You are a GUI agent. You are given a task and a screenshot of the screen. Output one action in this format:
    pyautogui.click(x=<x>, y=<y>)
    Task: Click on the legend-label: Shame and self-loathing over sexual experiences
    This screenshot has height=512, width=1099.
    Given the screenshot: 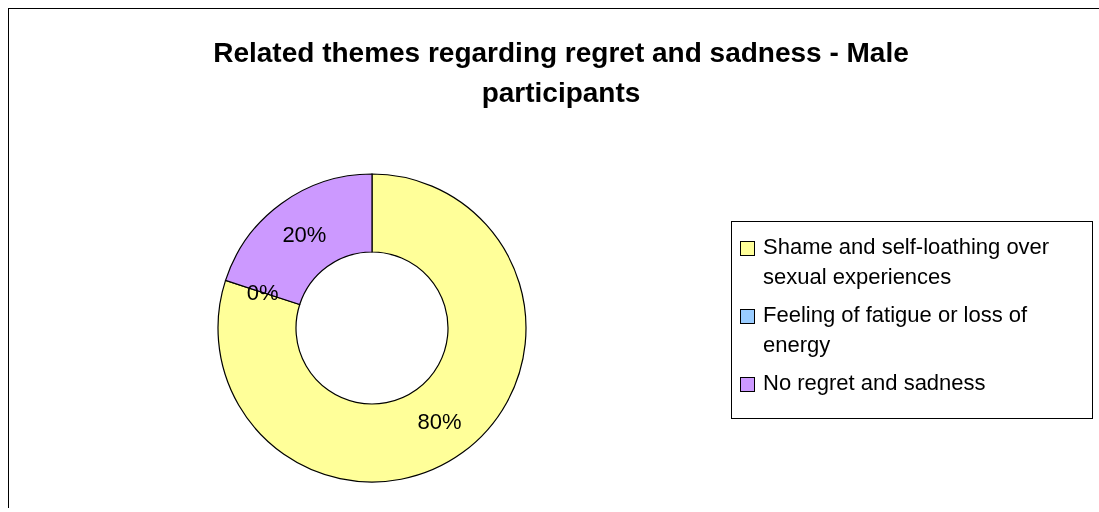 What is the action you would take?
    pyautogui.click(x=907, y=262)
    